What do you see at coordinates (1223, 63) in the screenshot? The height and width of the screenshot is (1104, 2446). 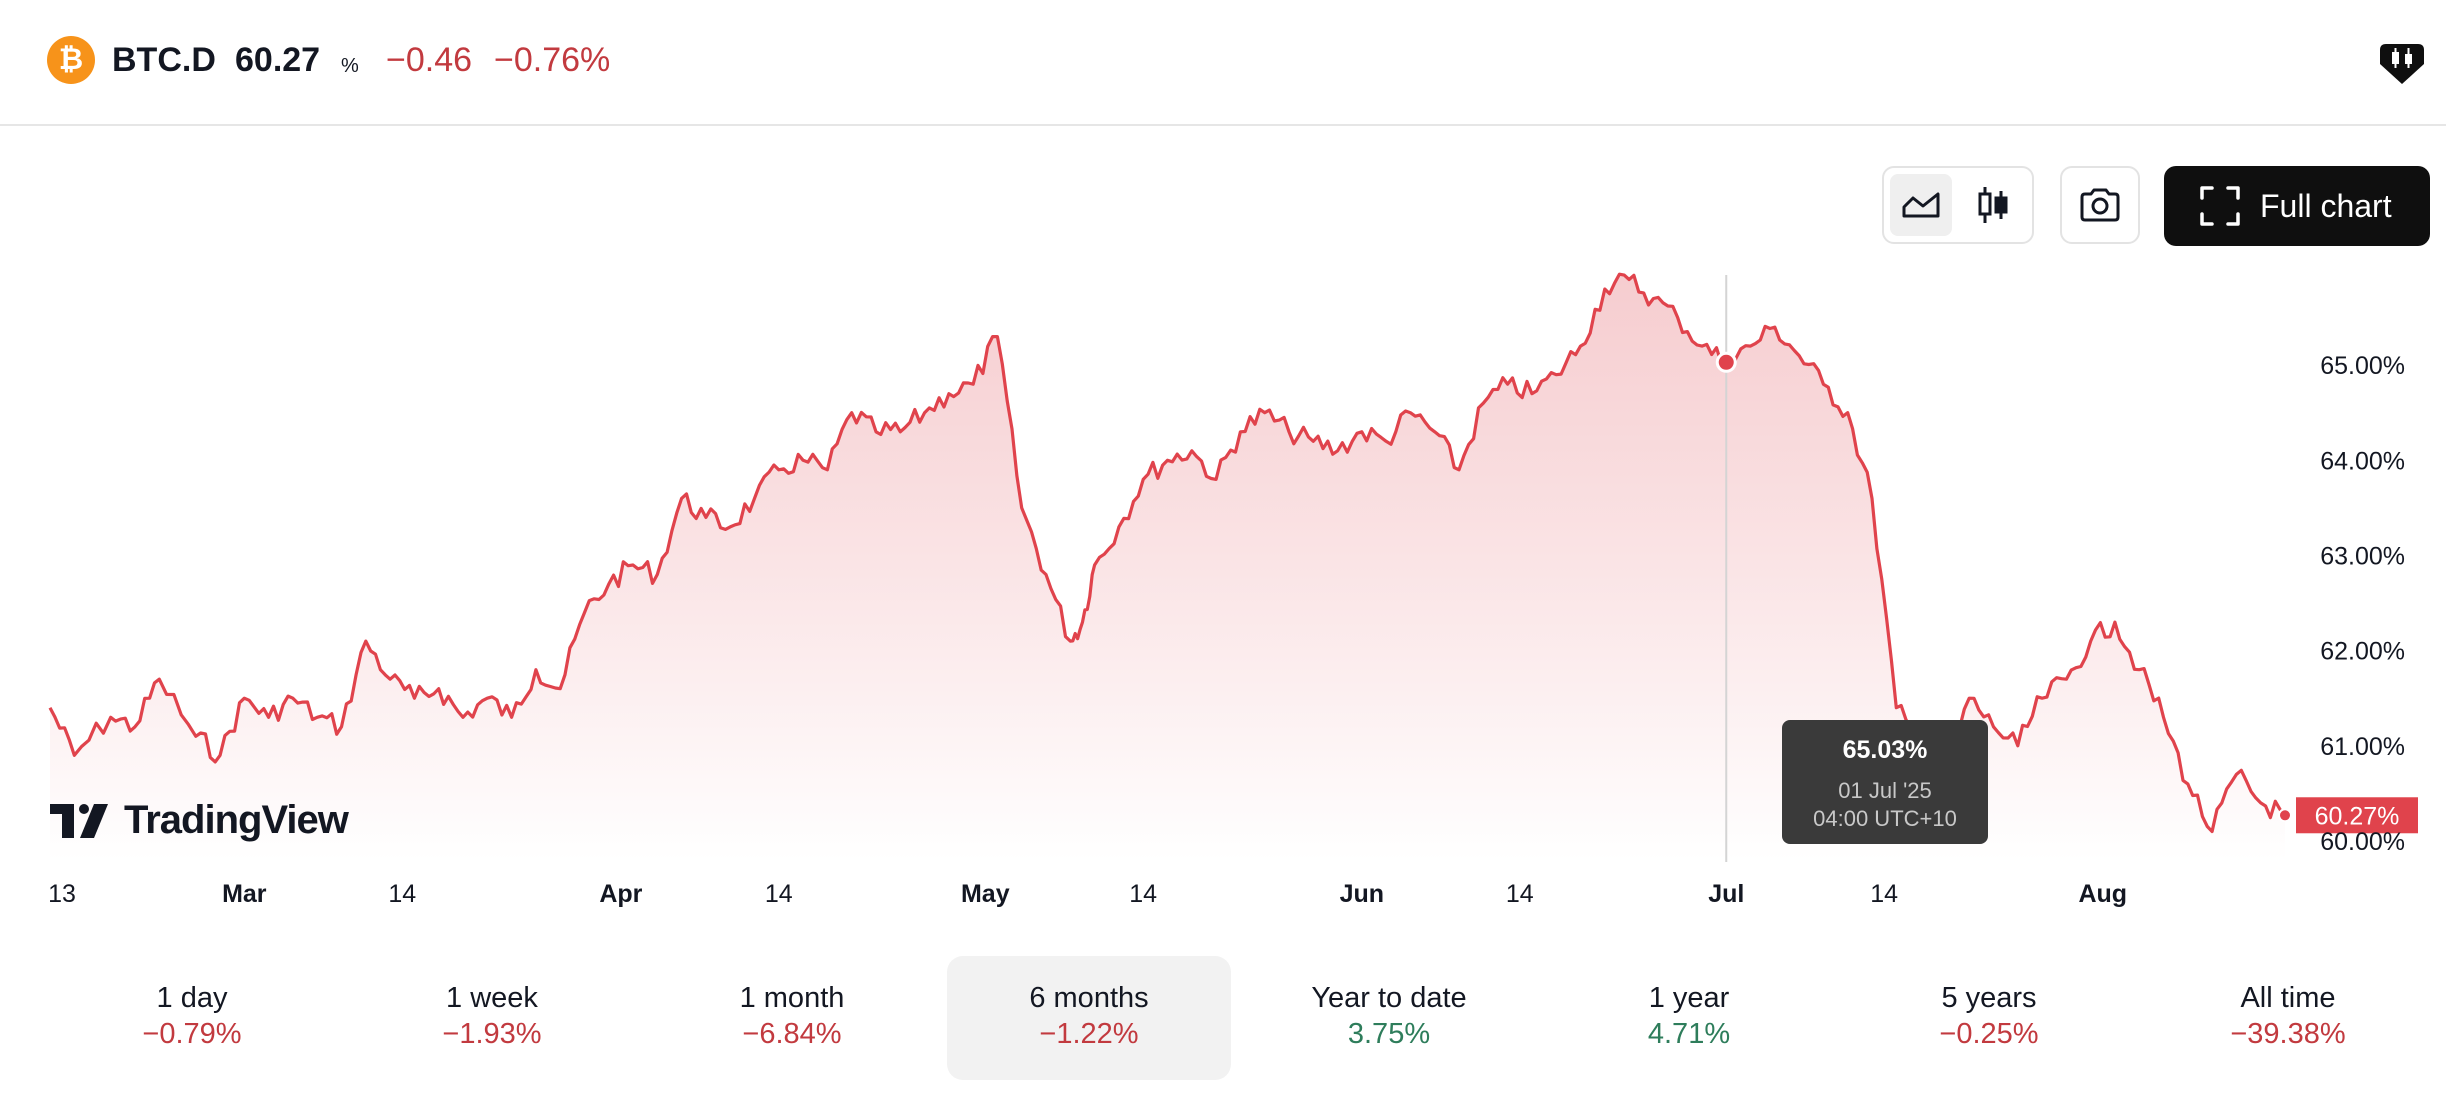 I see `symbol-header: ₿ BTC.D 60.27 % −0.46 −0.76%` at bounding box center [1223, 63].